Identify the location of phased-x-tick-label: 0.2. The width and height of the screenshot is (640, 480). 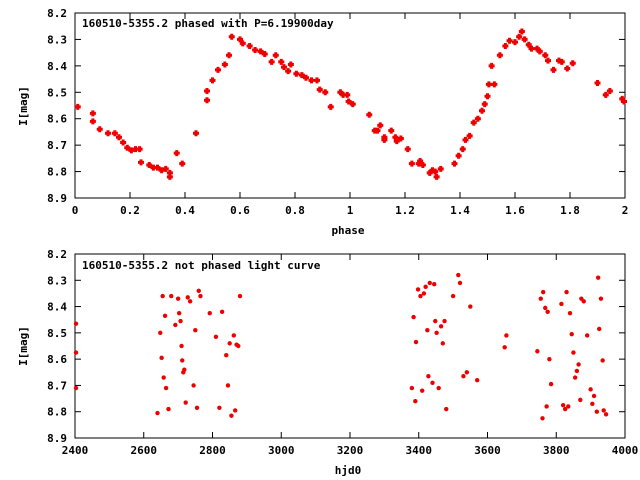
(130, 210).